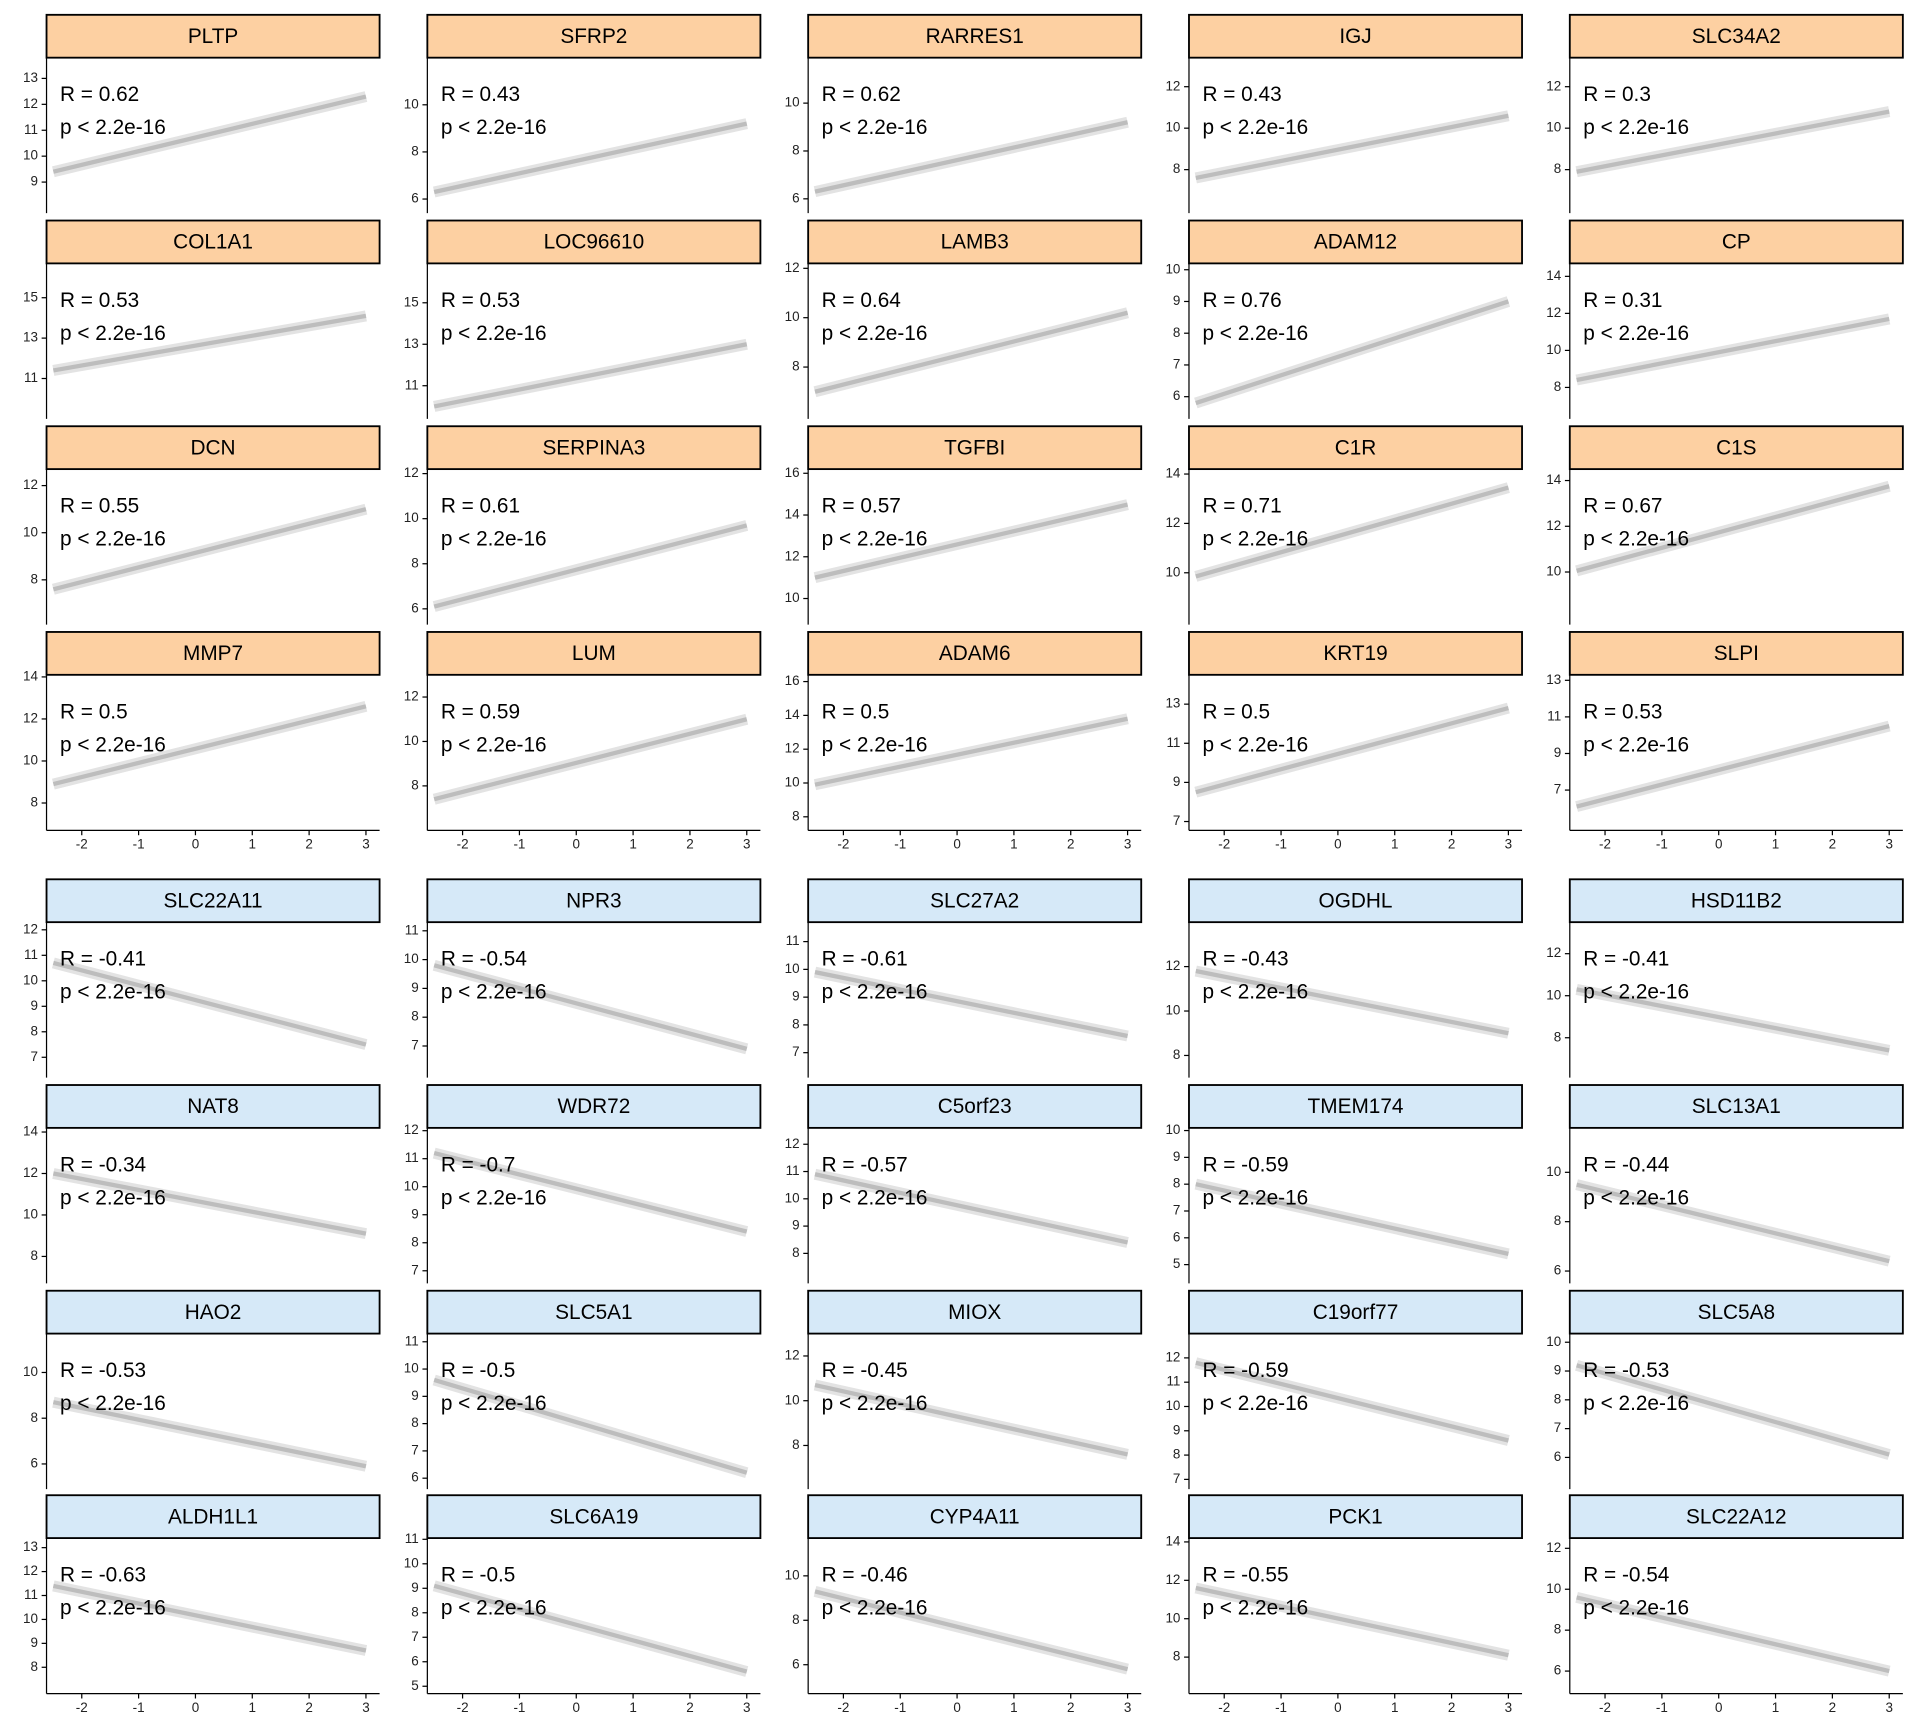  Describe the element at coordinates (1245, 1370) in the screenshot. I see `annotation: R = -0.59` at that location.